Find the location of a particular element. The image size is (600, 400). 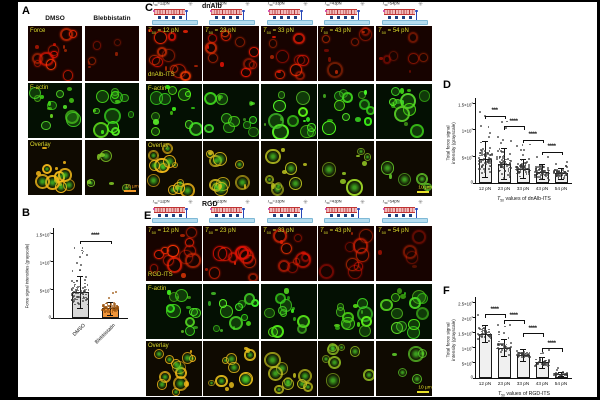

dye-dot-left is located at coordinates (268, 11).